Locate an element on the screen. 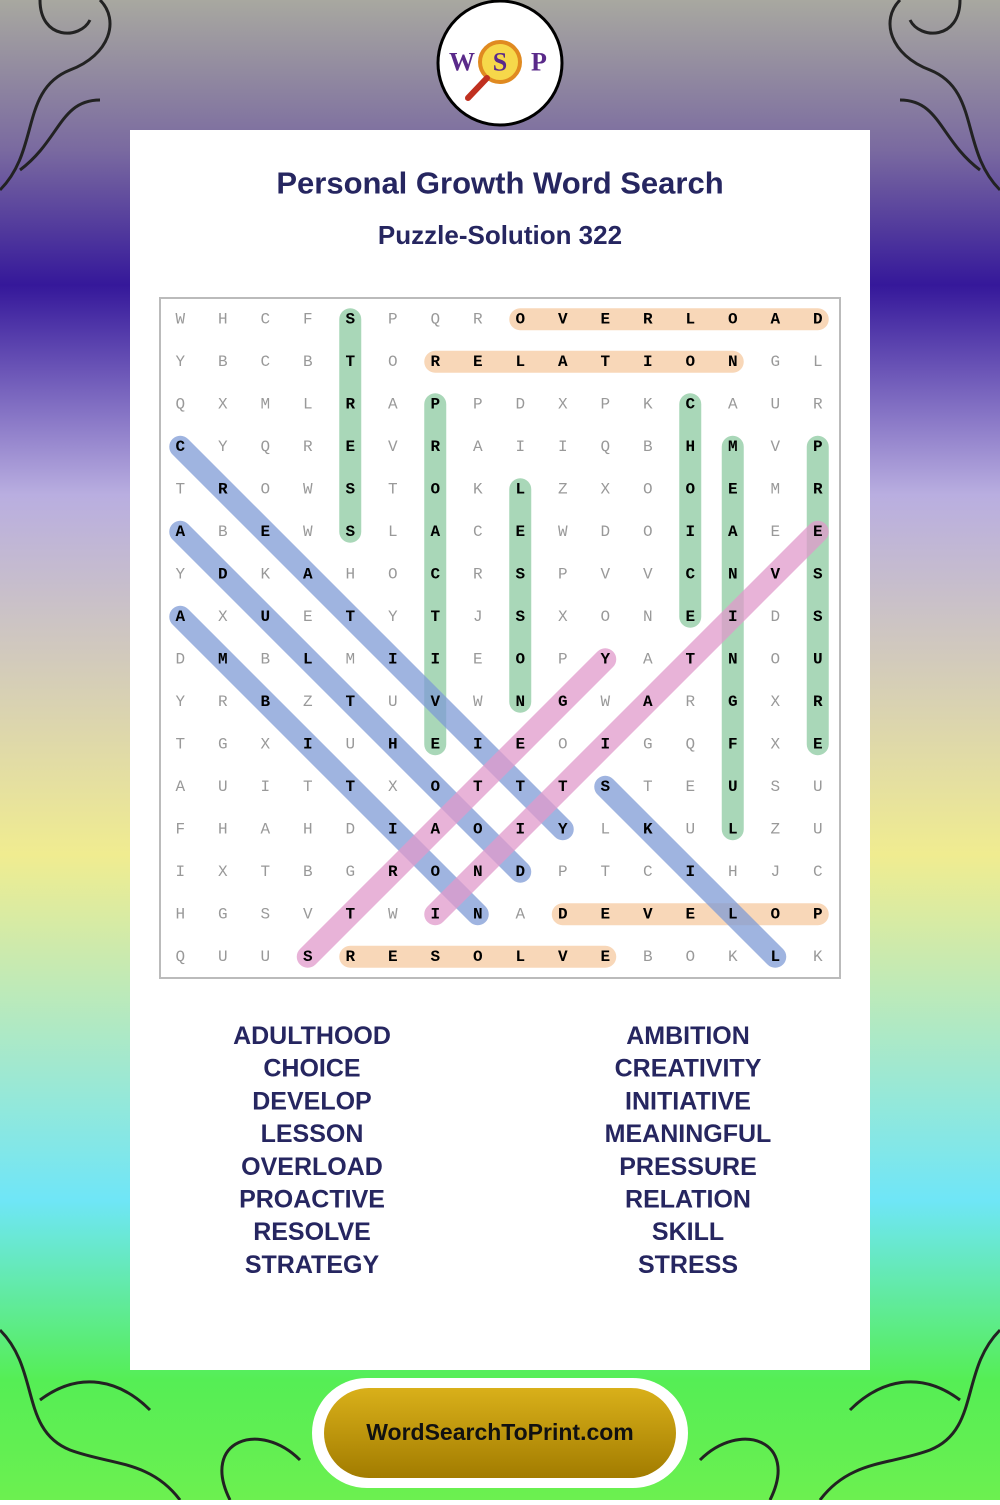 The height and width of the screenshot is (1505, 1000). footer-site: WordSearchToPrint.com is located at coordinates (500, 1432).